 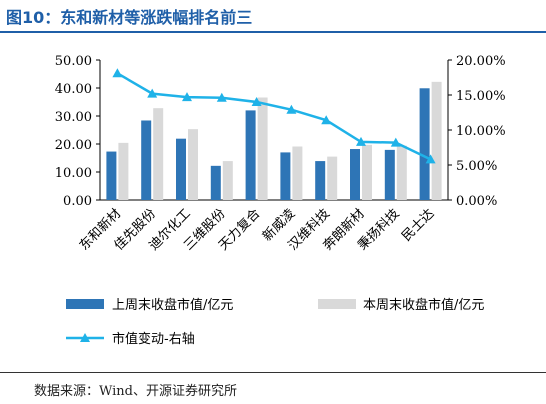 I want to click on legend-swatch-last-week, so click(x=85, y=304).